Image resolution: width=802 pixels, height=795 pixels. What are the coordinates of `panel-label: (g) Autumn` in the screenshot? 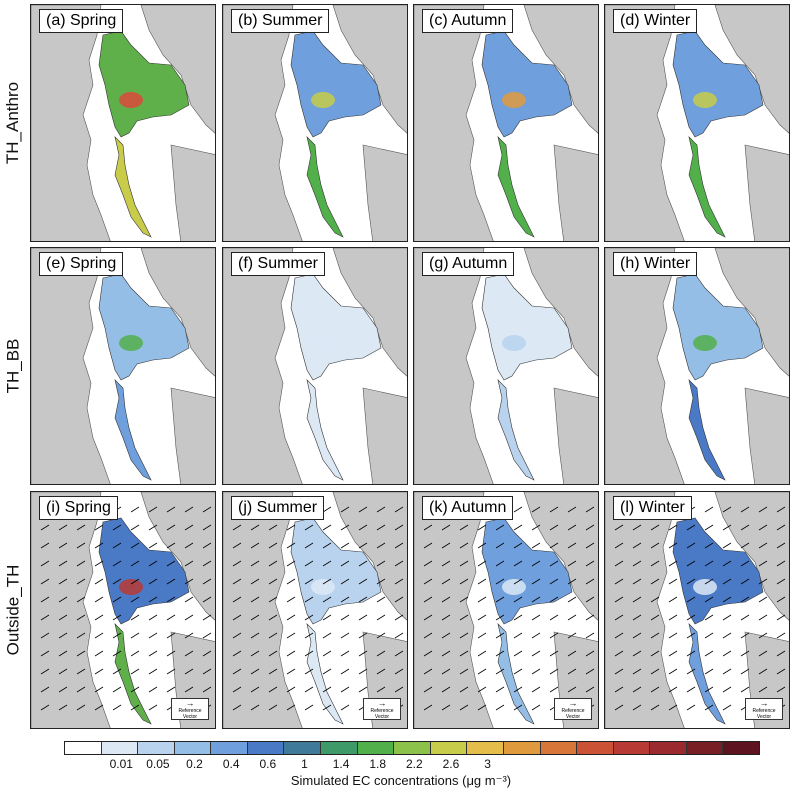 It's located at (468, 264).